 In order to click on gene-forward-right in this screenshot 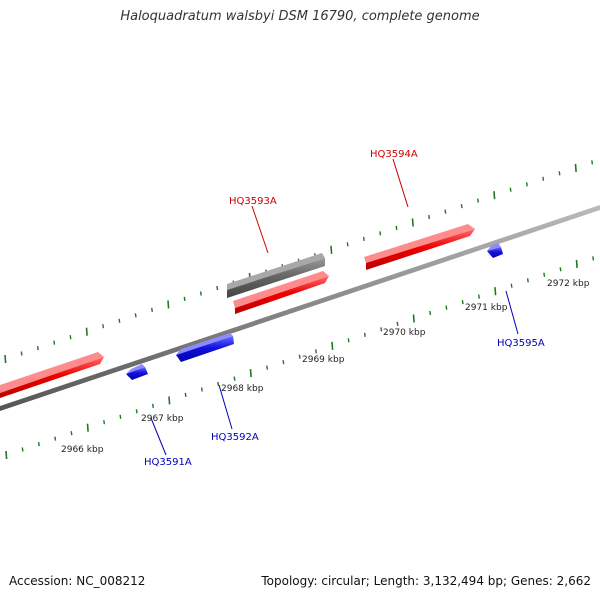, I will do `click(419, 247)`.